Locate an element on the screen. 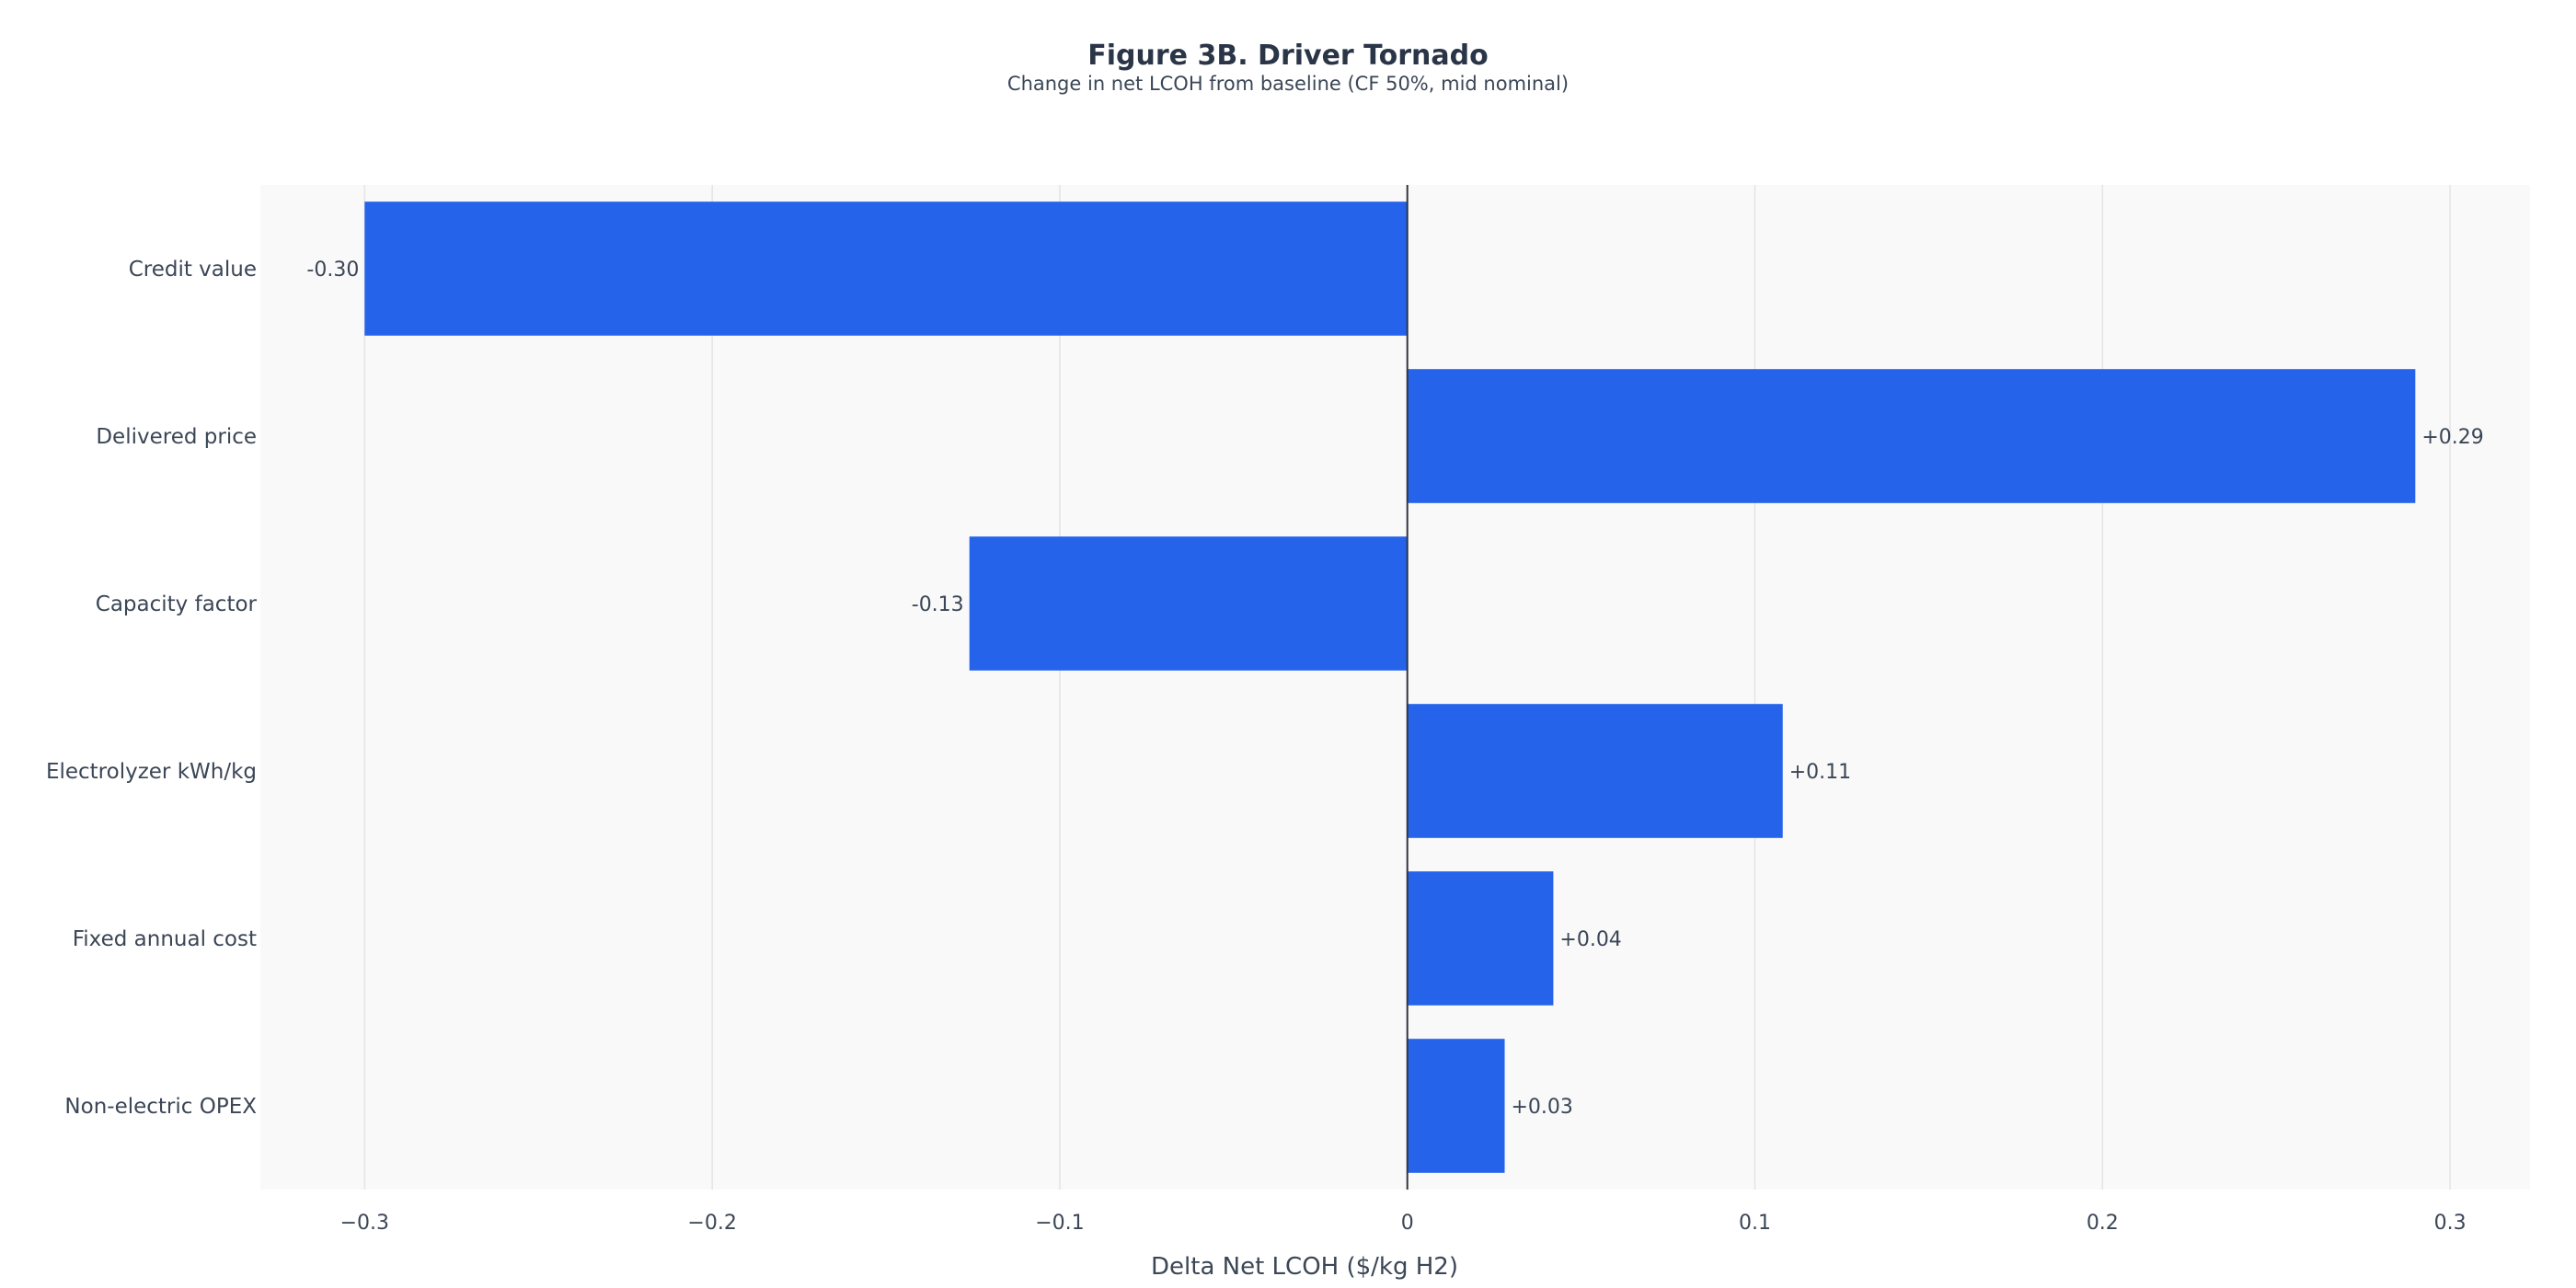 The image size is (2576, 1288). x-tick-label: −0.1 is located at coordinates (1059, 1223).